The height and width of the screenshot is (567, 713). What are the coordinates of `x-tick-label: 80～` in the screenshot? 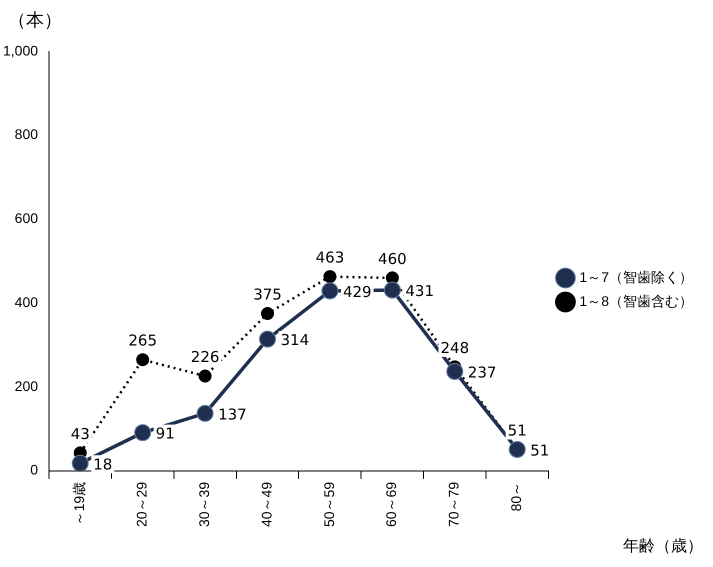 It's located at (516, 497).